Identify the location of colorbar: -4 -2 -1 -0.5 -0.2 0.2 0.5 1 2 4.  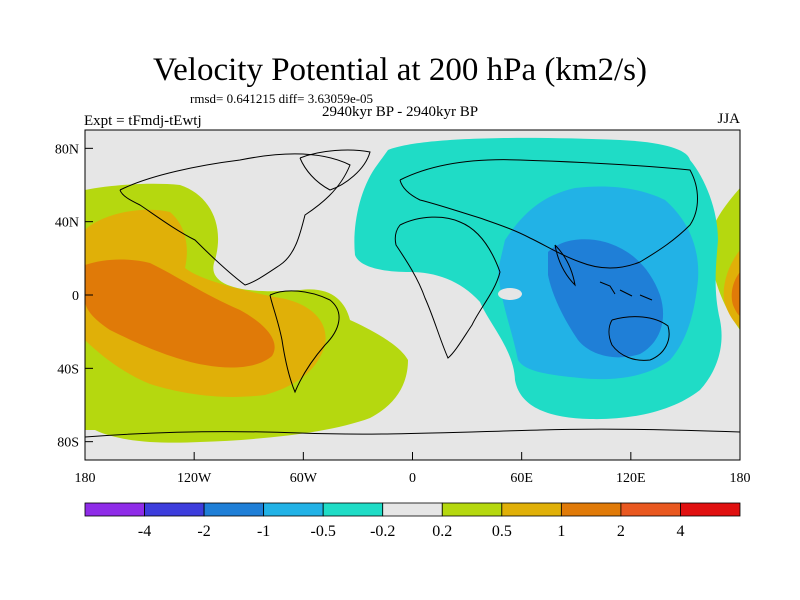
(412, 521).